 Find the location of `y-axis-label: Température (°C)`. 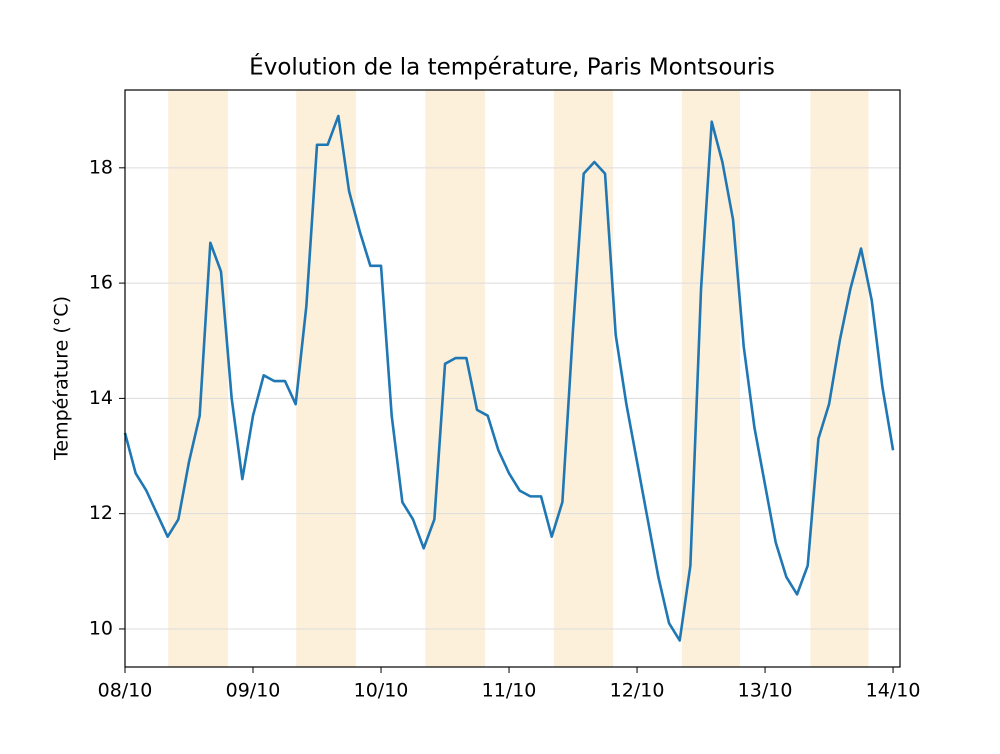

y-axis-label: Température (°C) is located at coordinates (62, 378).